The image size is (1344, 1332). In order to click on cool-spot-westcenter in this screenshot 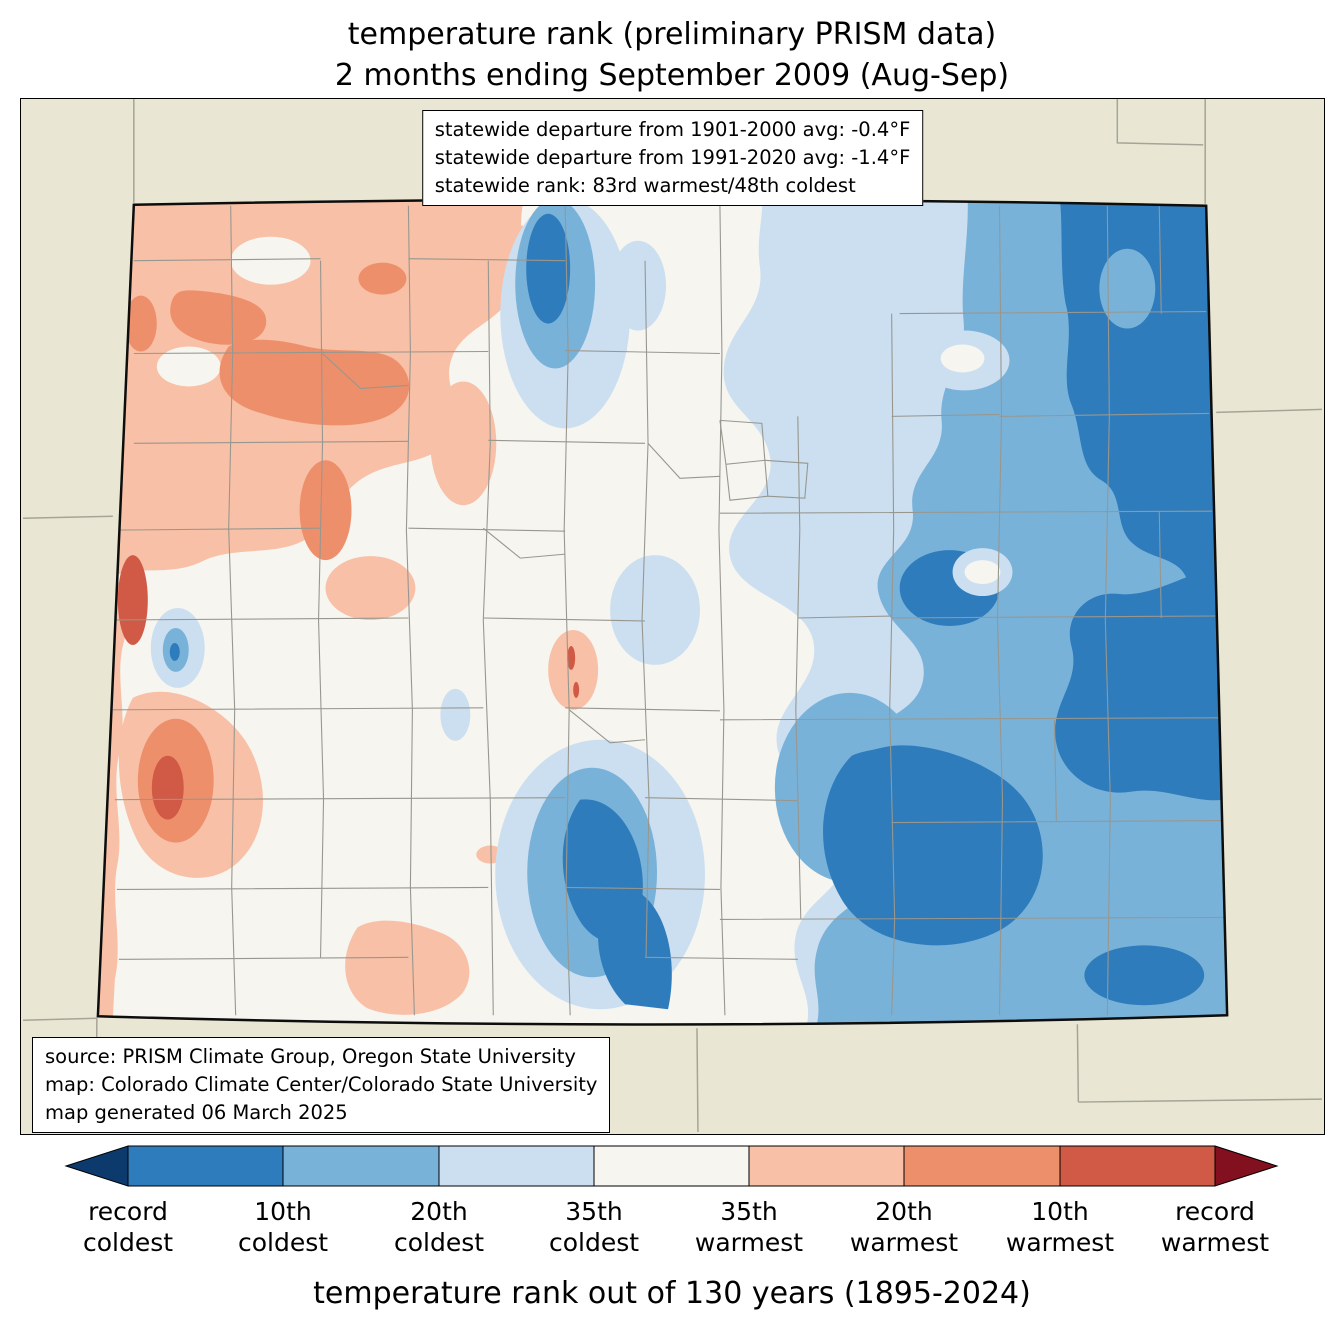, I will do `click(455, 714)`.